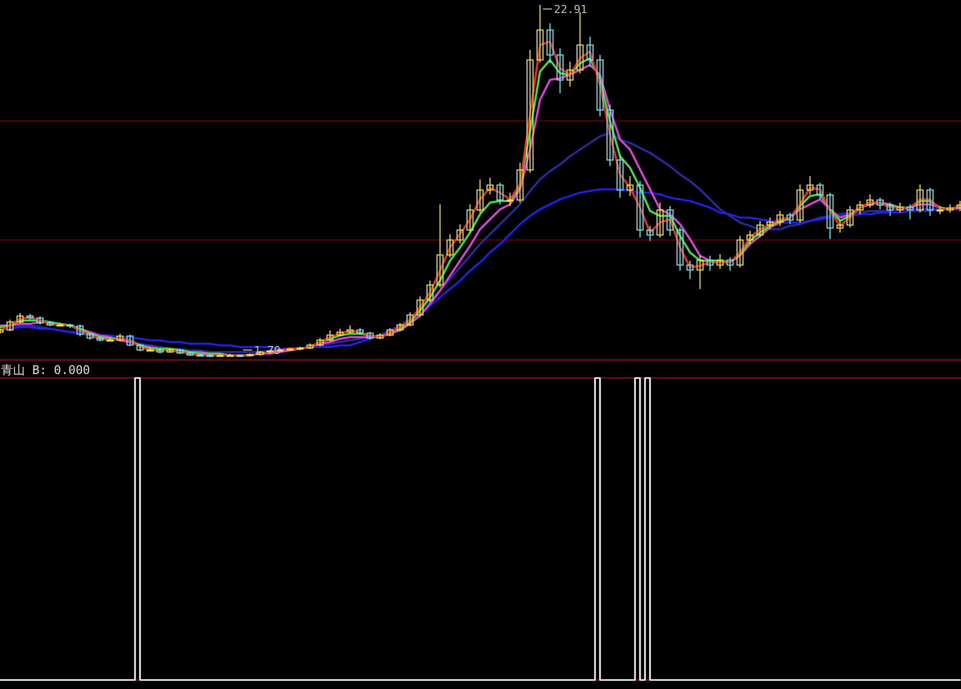 The height and width of the screenshot is (689, 961). Describe the element at coordinates (571, 9) in the screenshot. I see `annotation: 22.91` at that location.